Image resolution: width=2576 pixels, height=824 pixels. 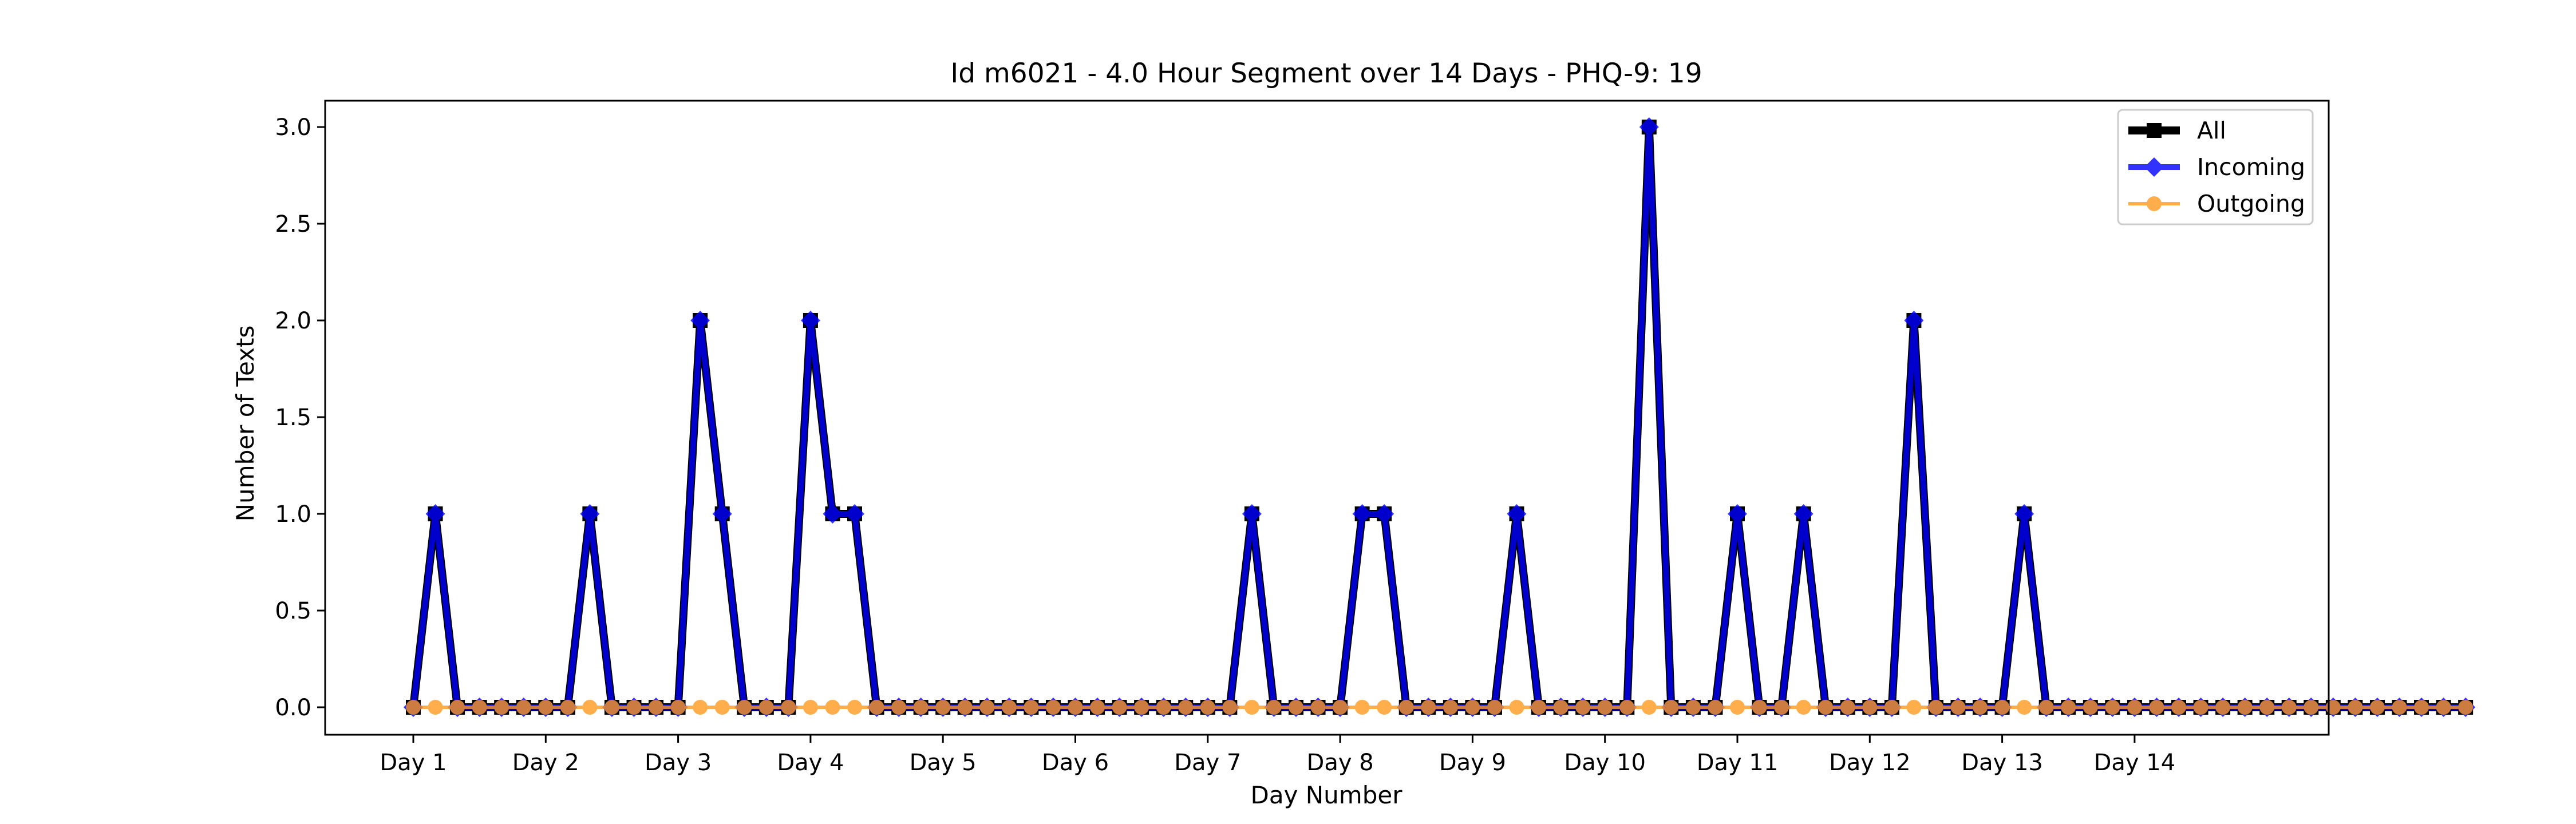 I want to click on legend-entry-outgoing, so click(x=2154, y=203).